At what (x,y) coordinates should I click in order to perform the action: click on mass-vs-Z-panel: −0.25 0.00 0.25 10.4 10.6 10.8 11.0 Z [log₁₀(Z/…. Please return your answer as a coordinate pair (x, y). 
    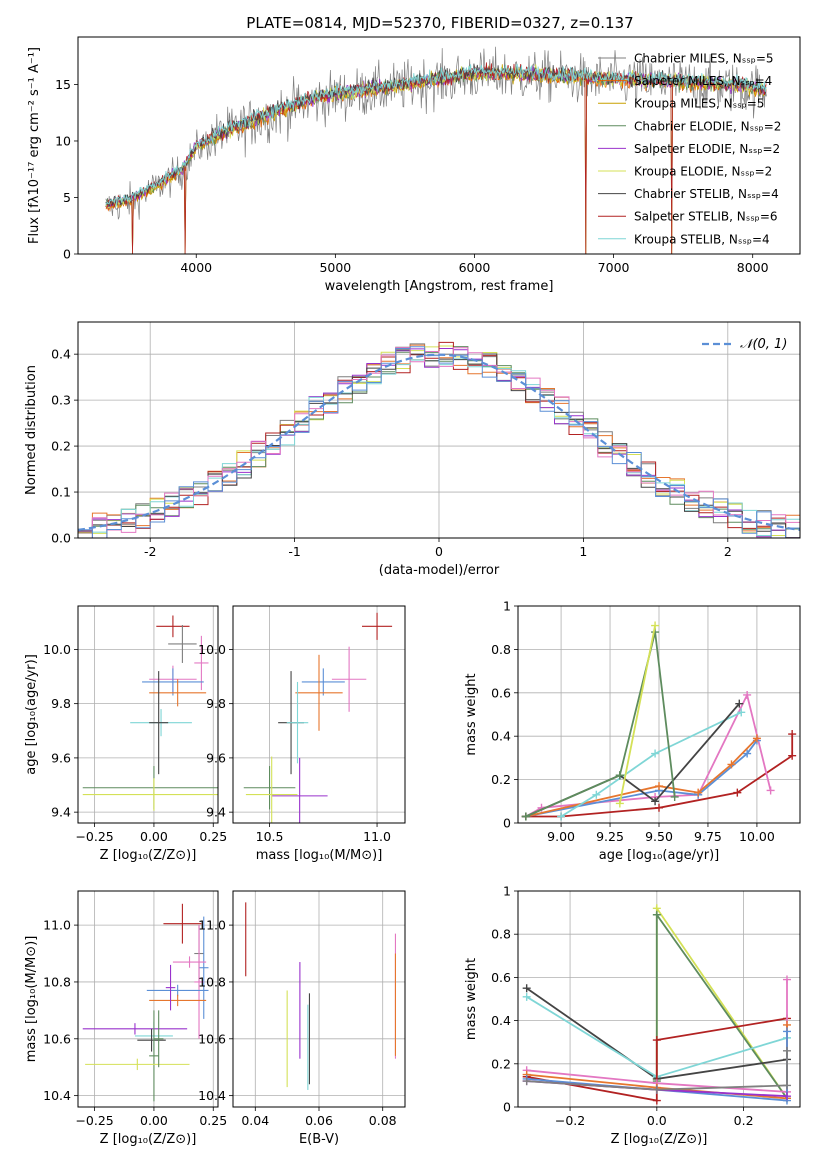
    Looking at the image, I should click on (125, 1018).